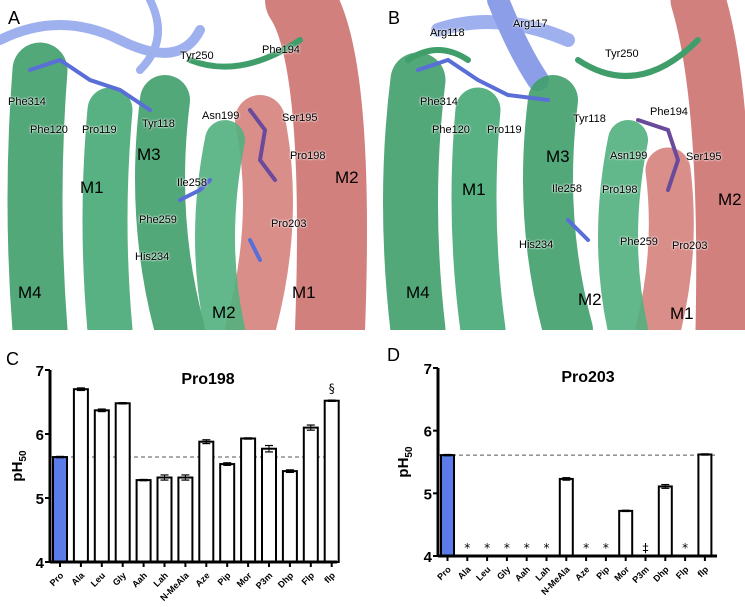 The height and width of the screenshot is (607, 745). What do you see at coordinates (227, 513) in the screenshot?
I see `bar-Pip` at bounding box center [227, 513].